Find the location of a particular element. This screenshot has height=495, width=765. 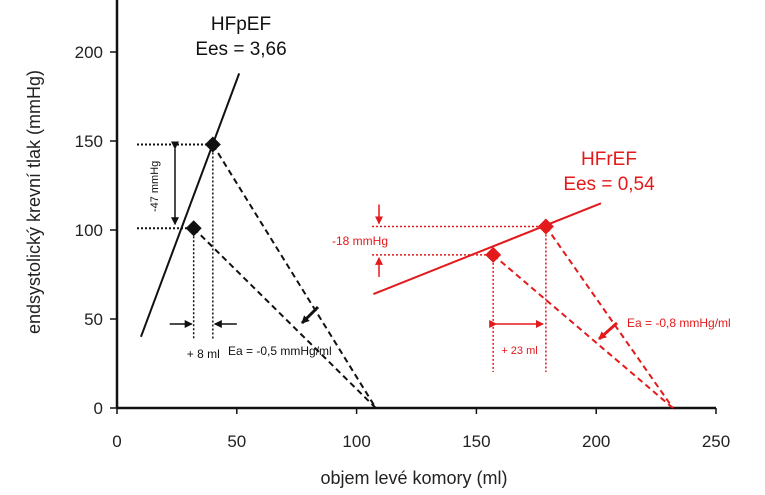

hfpef-delta-volume-label: + 8 ml is located at coordinates (203, 354).